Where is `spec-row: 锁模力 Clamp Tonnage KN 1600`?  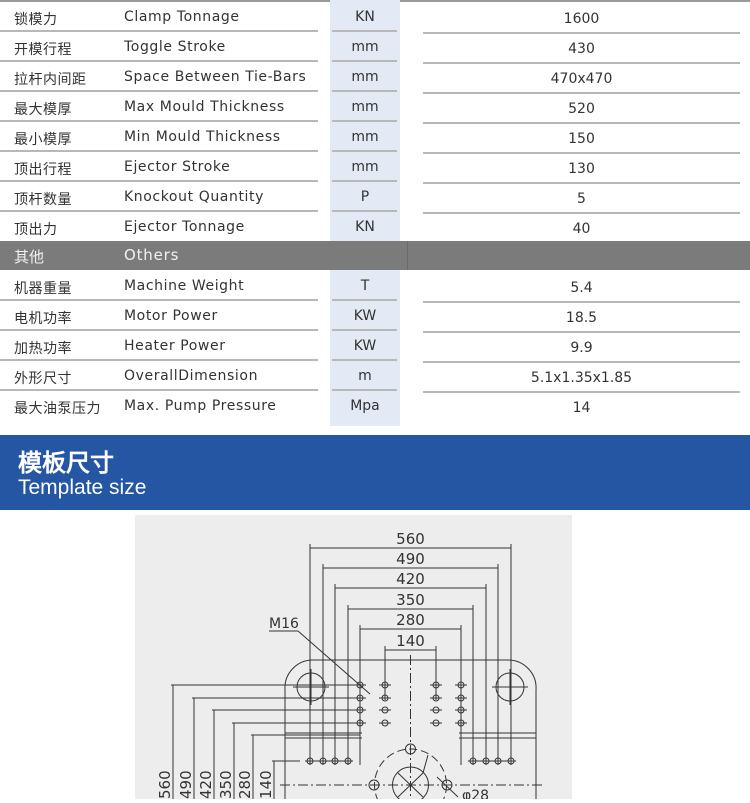 spec-row: 锁模力 Clamp Tonnage KN 1600 is located at coordinates (375, 18).